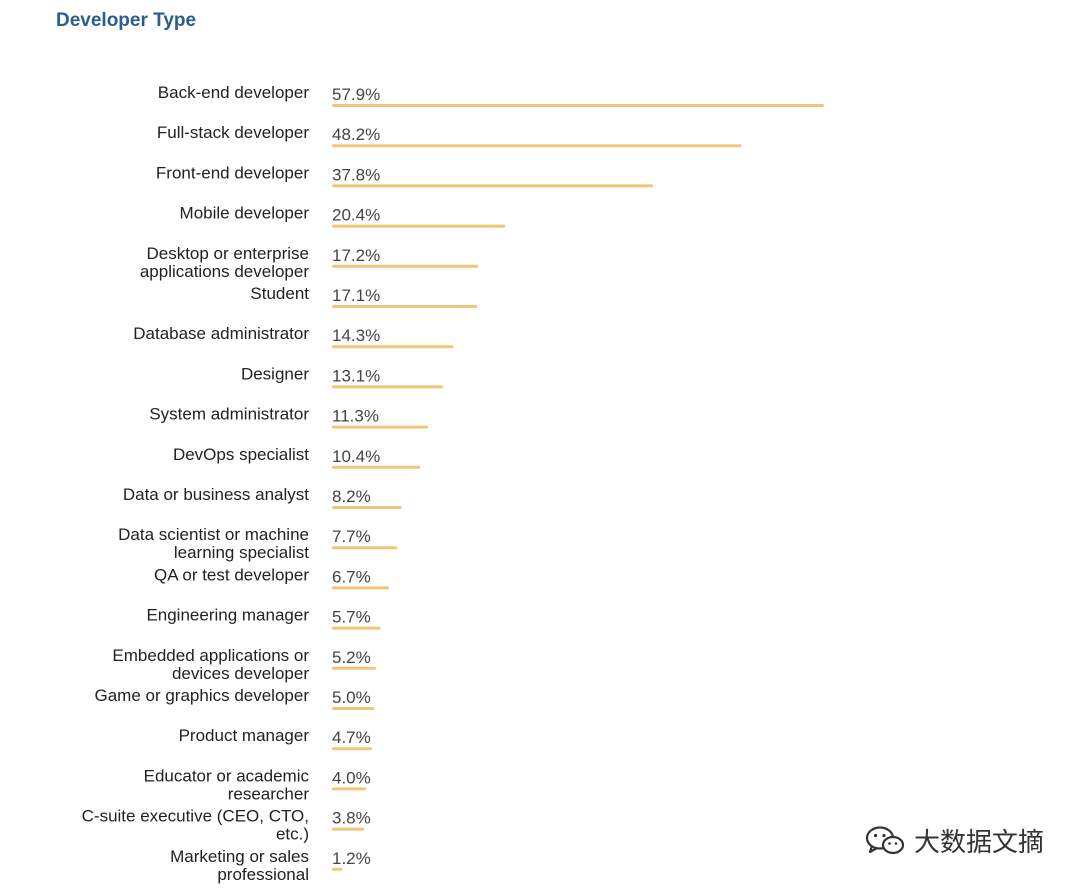 Image resolution: width=1080 pixels, height=891 pixels. What do you see at coordinates (216, 494) in the screenshot?
I see `category-label: Data or business analyst` at bounding box center [216, 494].